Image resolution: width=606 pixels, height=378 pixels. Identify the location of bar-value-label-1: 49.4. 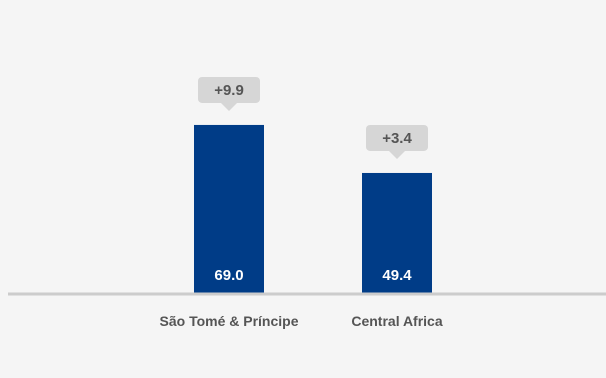
(397, 275).